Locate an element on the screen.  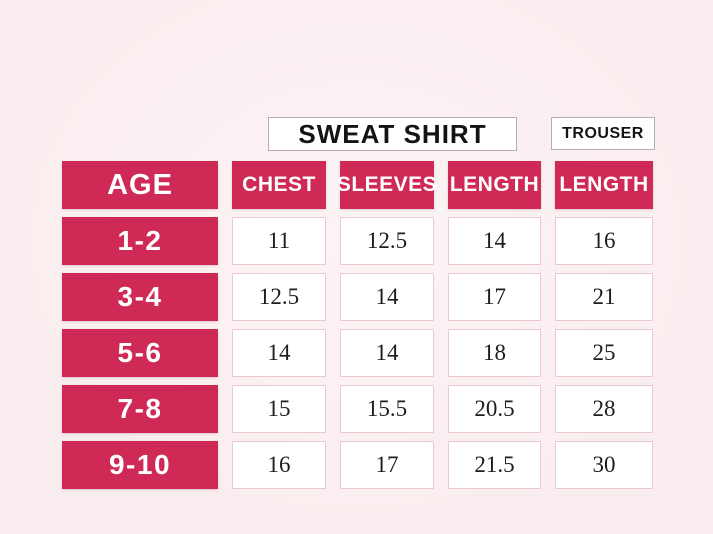
table-cell: 20.5 is located at coordinates (494, 409).